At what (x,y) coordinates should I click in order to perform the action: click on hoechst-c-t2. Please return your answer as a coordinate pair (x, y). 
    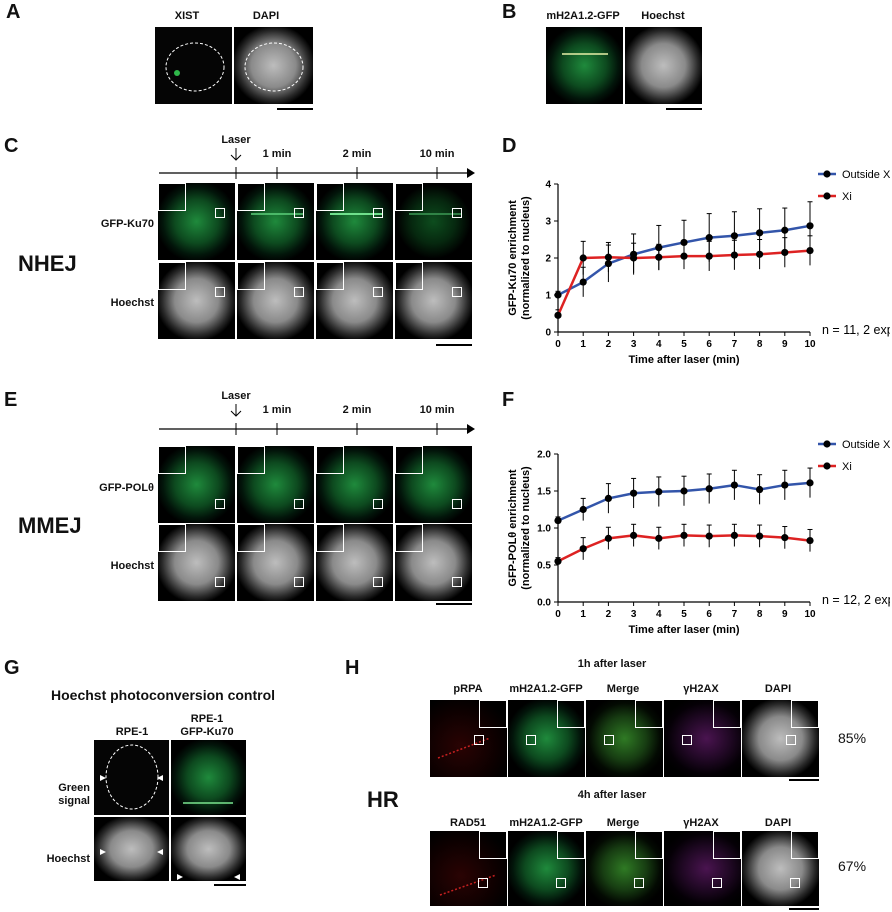
    Looking at the image, I should click on (354, 300).